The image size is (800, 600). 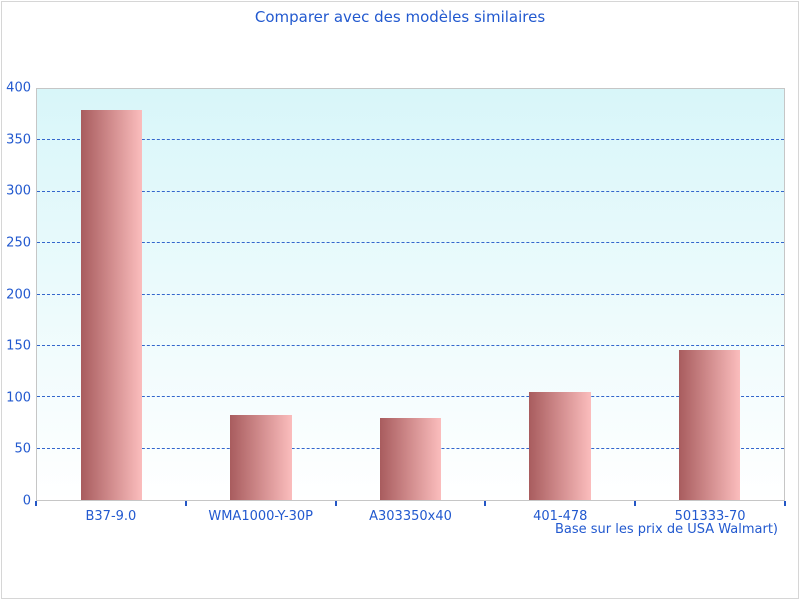 I want to click on x-axis-ticks, so click(x=410, y=504).